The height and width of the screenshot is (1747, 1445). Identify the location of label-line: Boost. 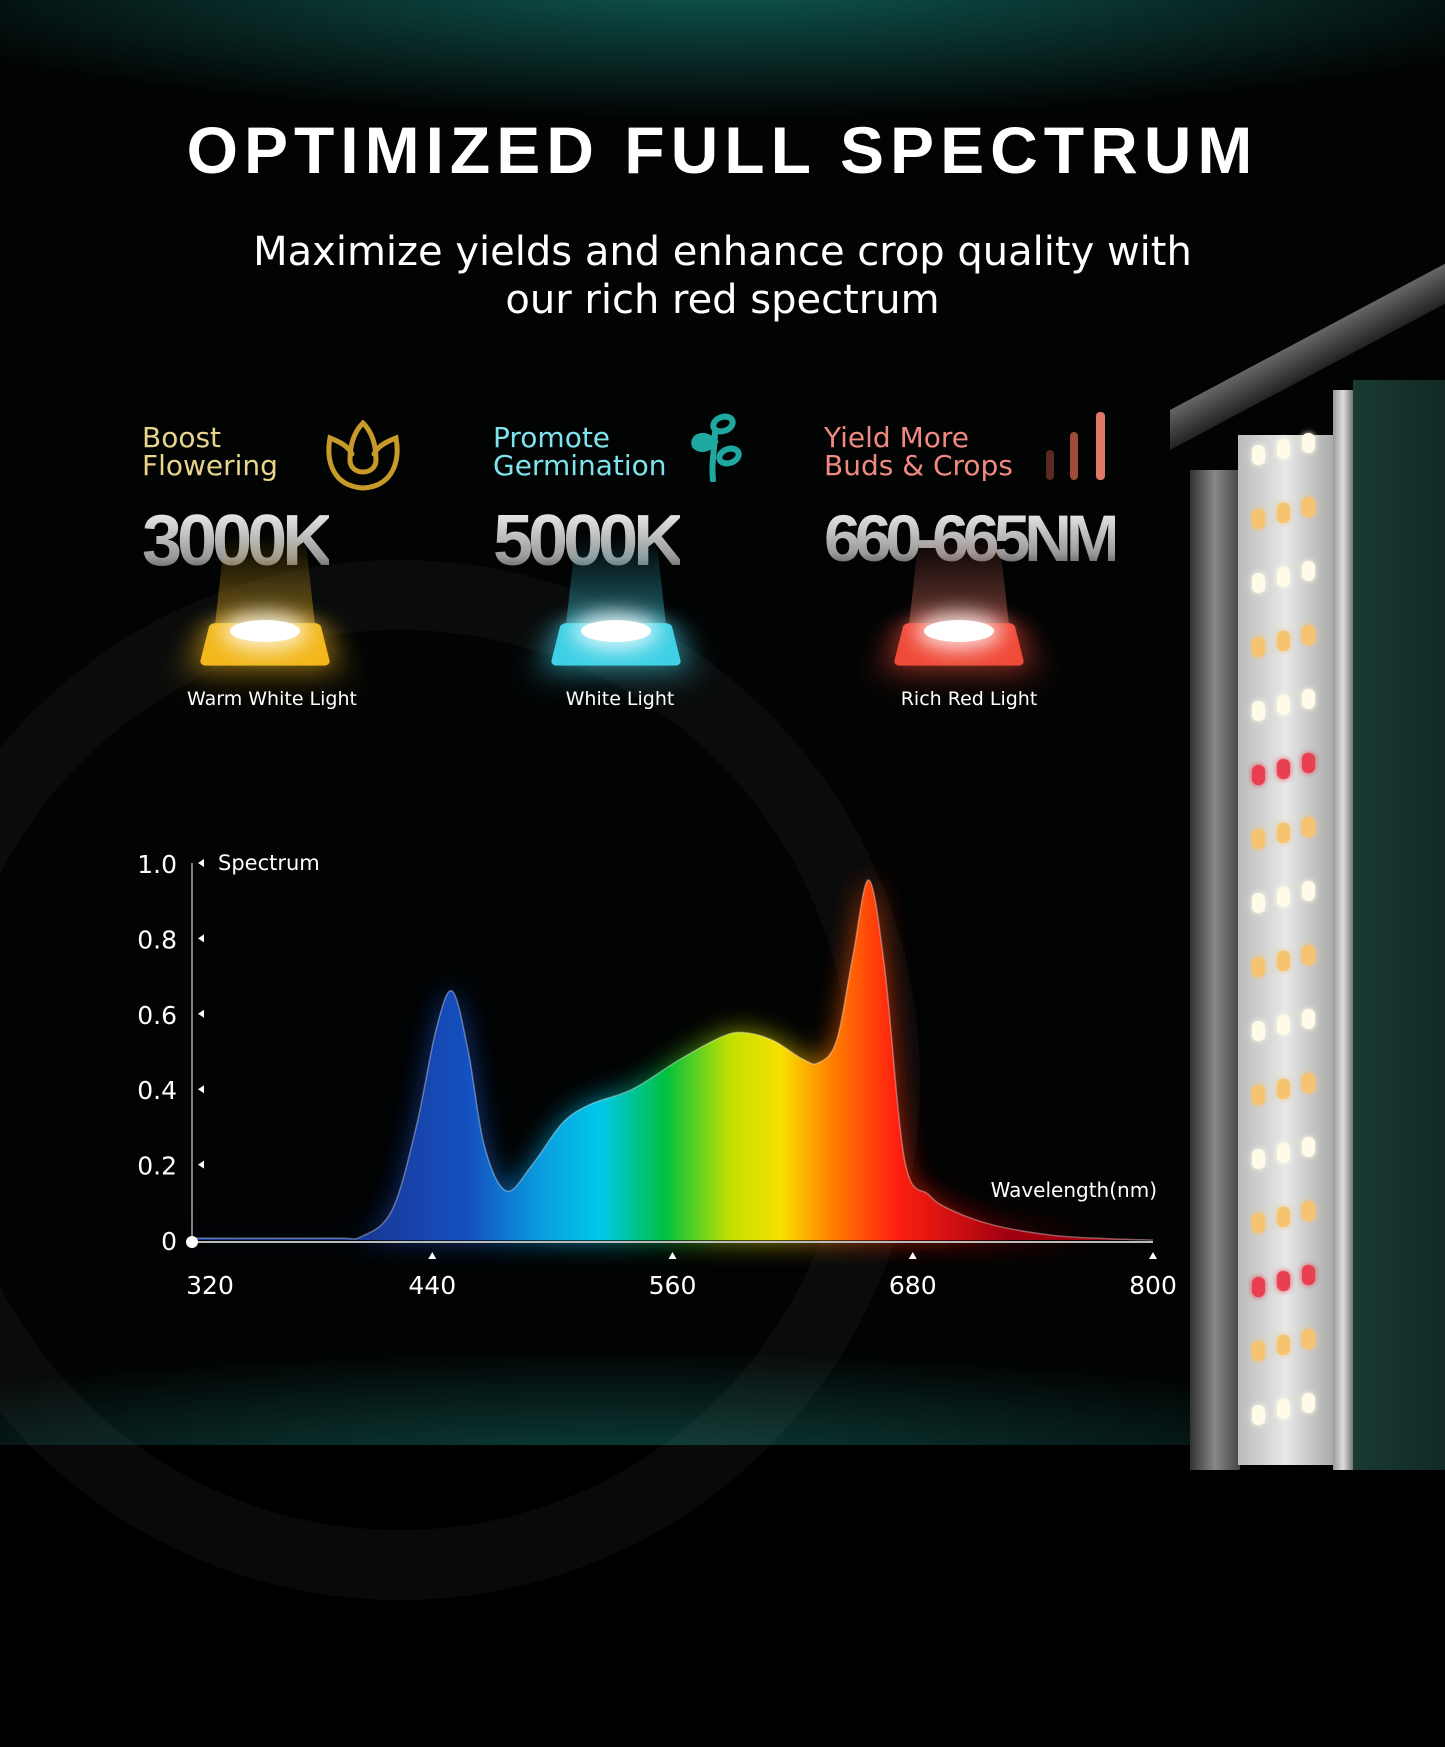
(182, 437).